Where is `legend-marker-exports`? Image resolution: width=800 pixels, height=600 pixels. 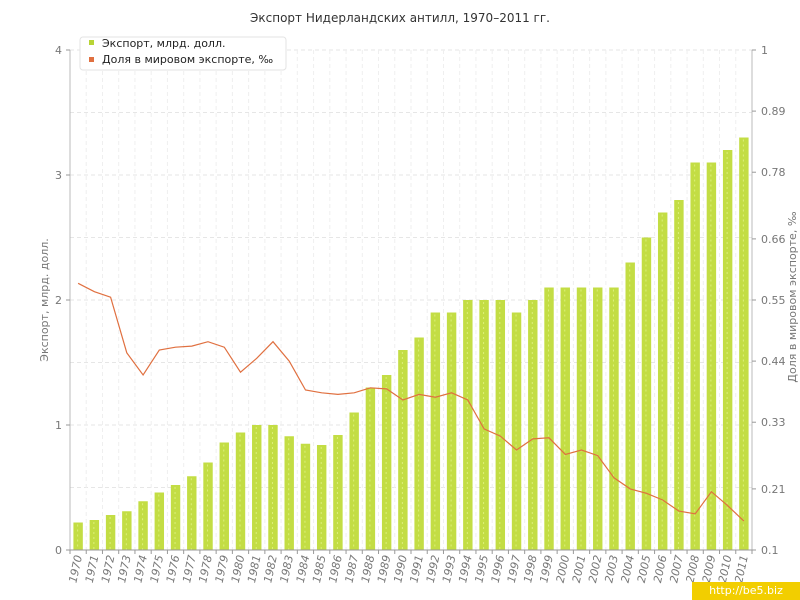
legend-marker-exports is located at coordinates (91, 42).